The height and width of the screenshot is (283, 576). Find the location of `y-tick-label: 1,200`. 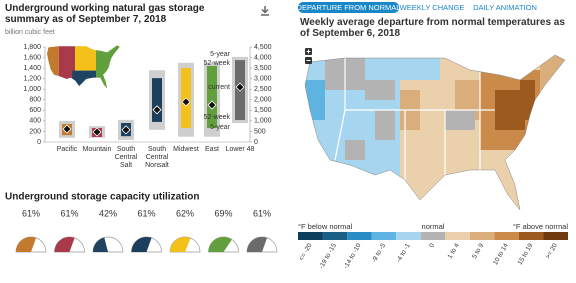

y-tick-label: 1,200 is located at coordinates (32, 79).